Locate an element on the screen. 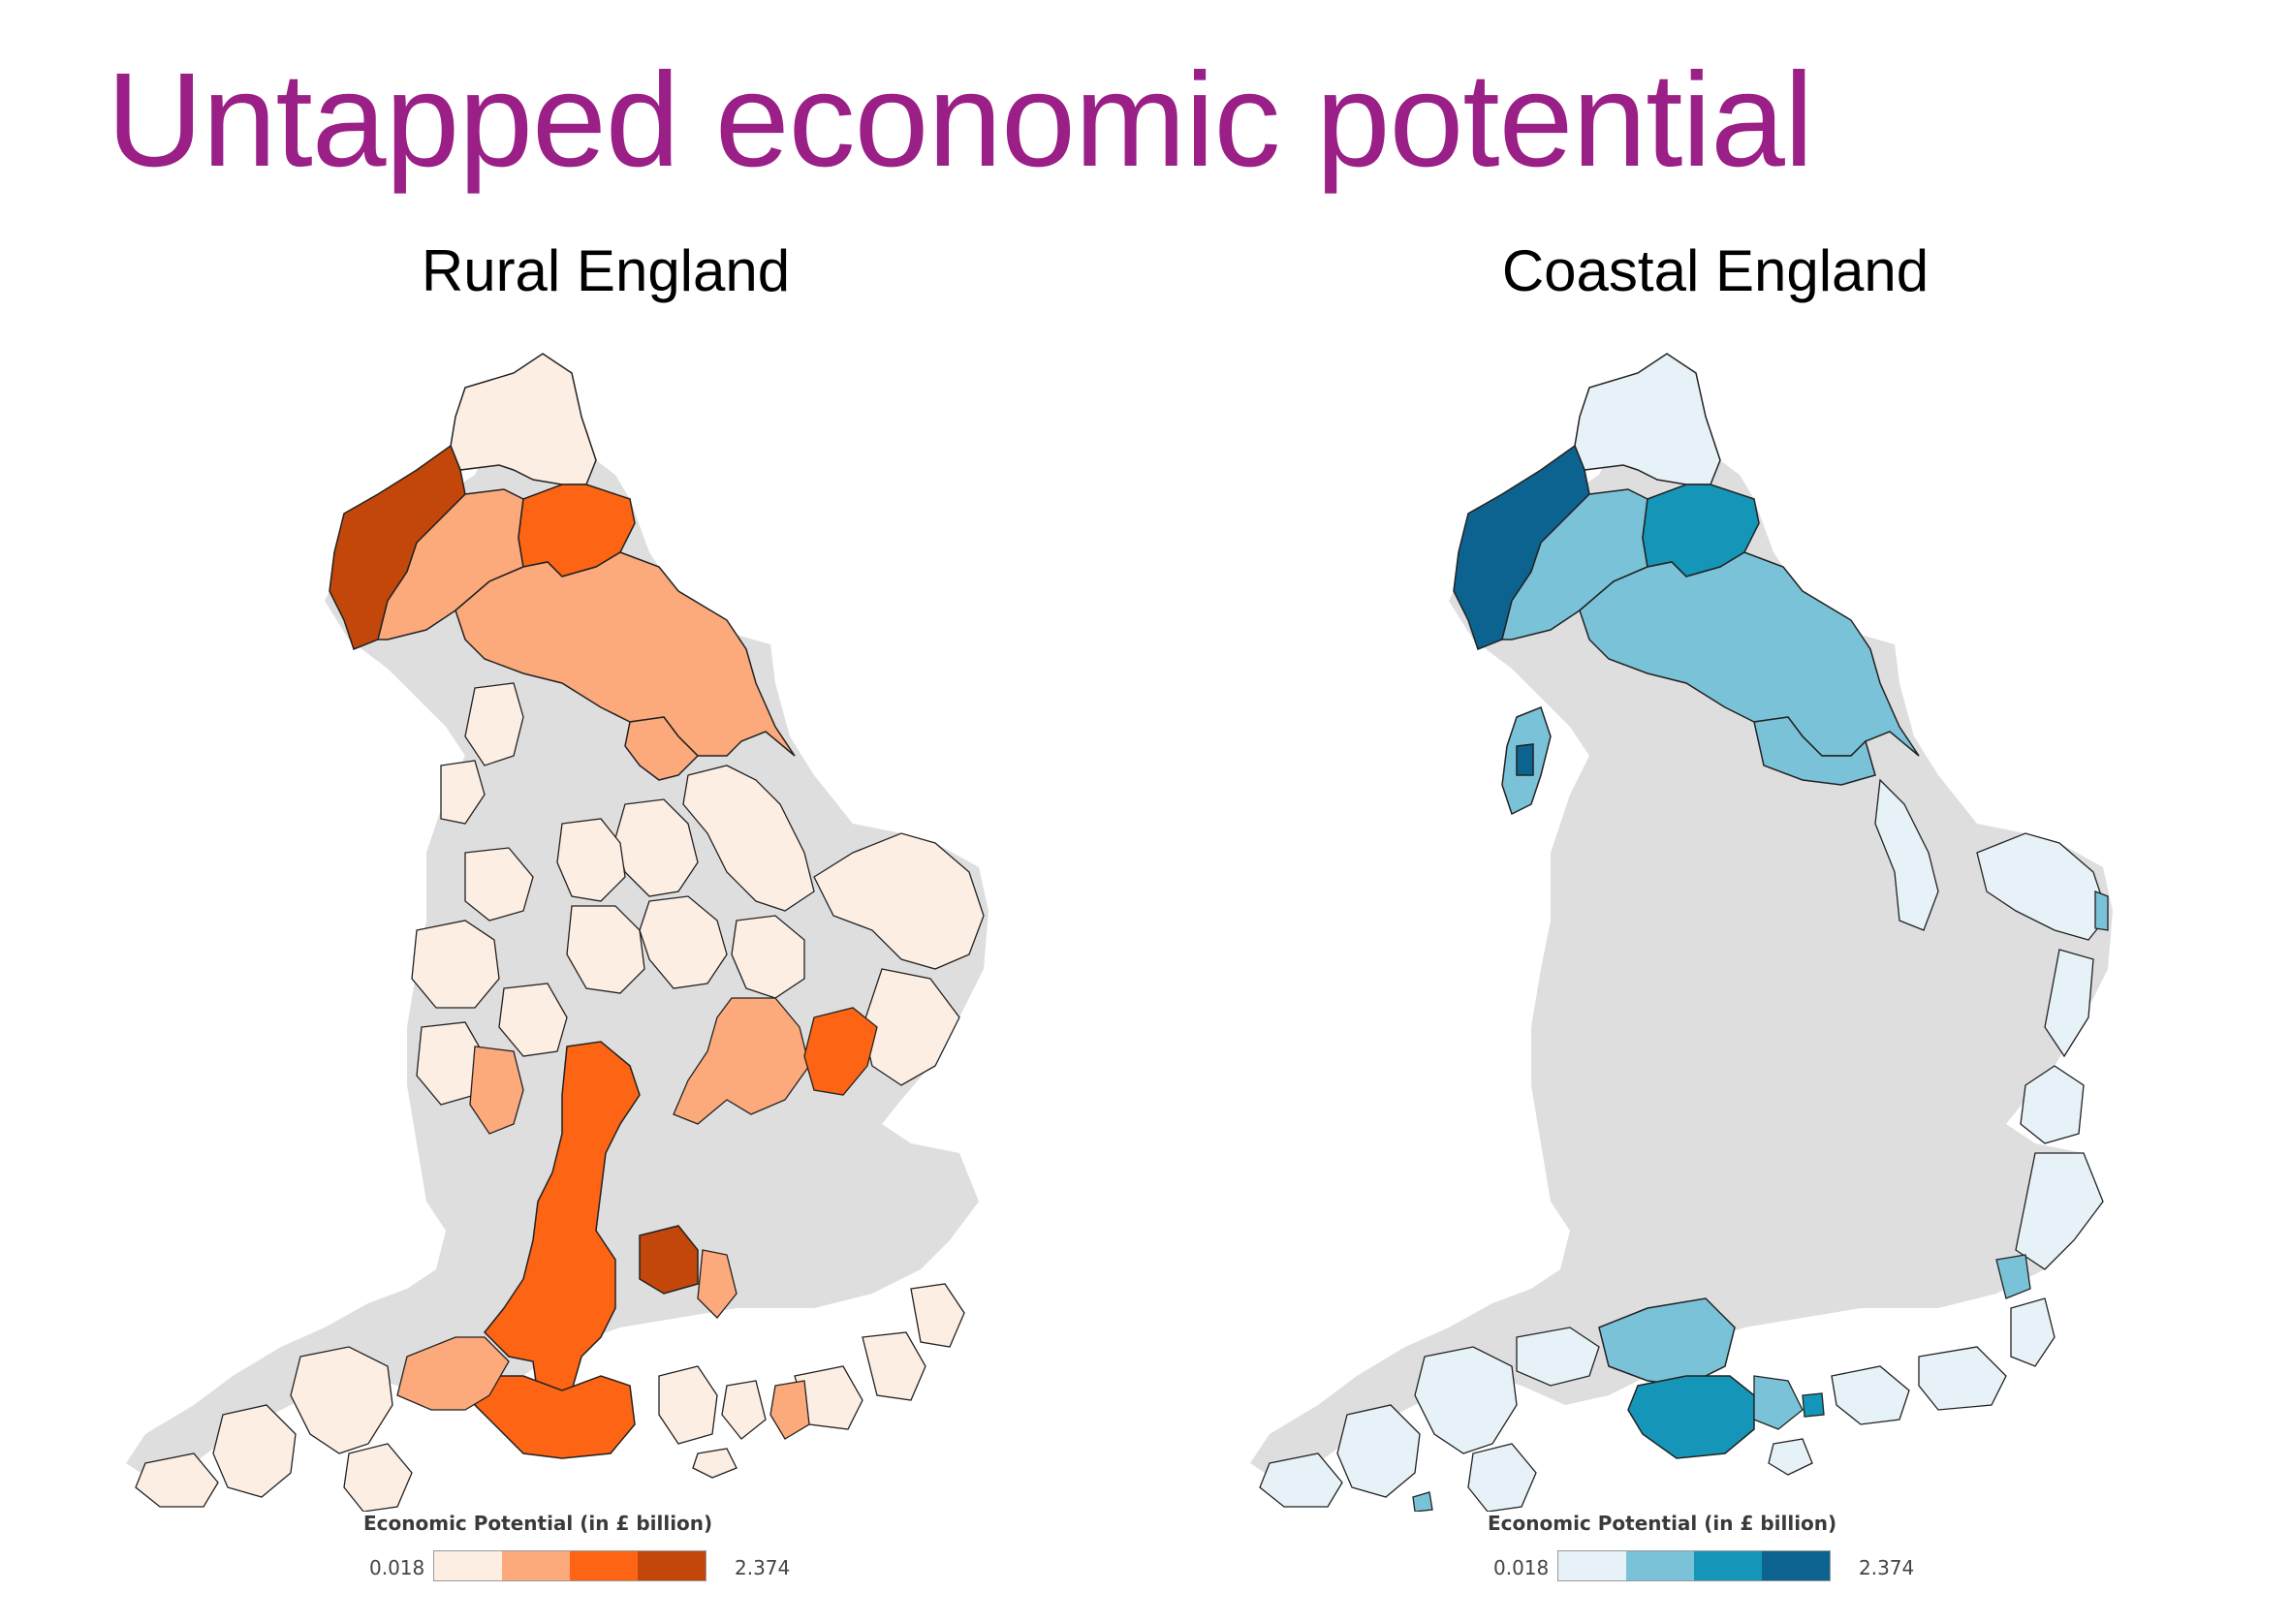 The width and height of the screenshot is (2291, 1624). region-thanet is located at coordinates (2013, 1276).